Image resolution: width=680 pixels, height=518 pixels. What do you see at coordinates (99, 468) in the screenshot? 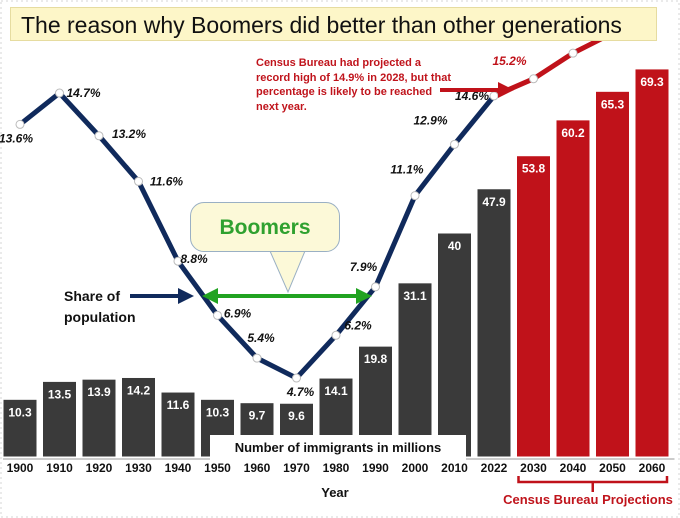
I see `x-tick-1920: 1920` at bounding box center [99, 468].